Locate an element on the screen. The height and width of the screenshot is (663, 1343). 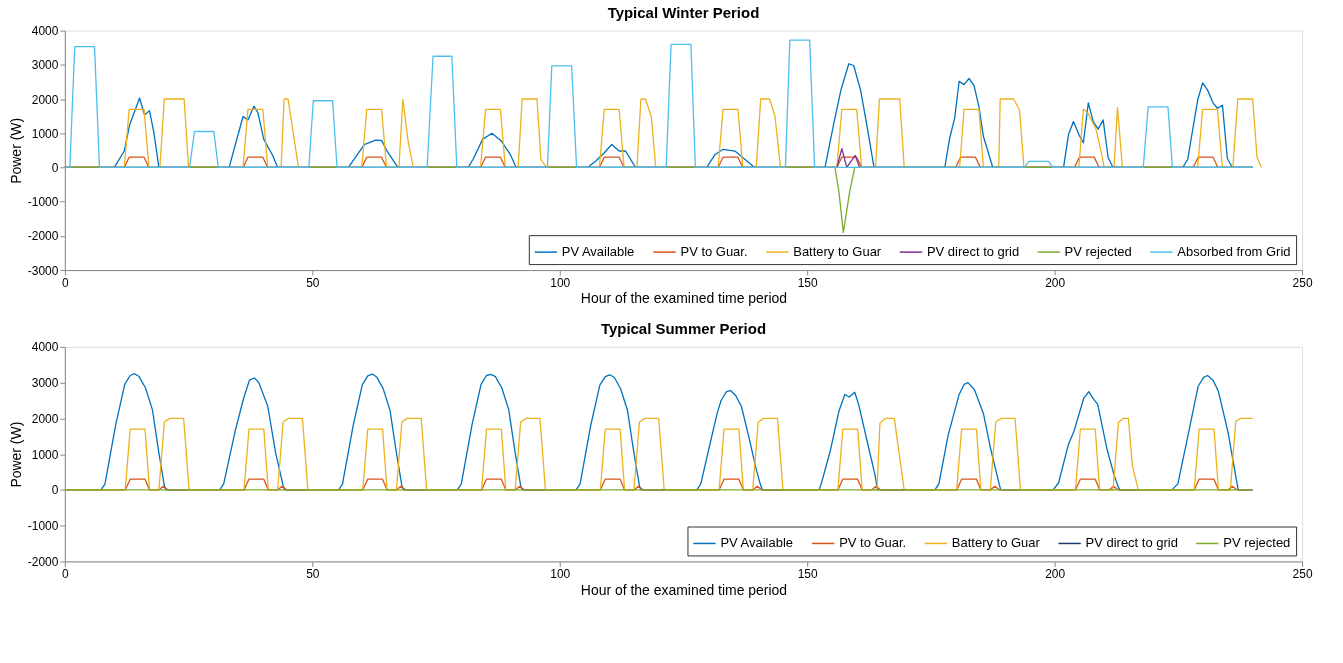
chart-title: Typical Winter Period is located at coordinates (683, 12).